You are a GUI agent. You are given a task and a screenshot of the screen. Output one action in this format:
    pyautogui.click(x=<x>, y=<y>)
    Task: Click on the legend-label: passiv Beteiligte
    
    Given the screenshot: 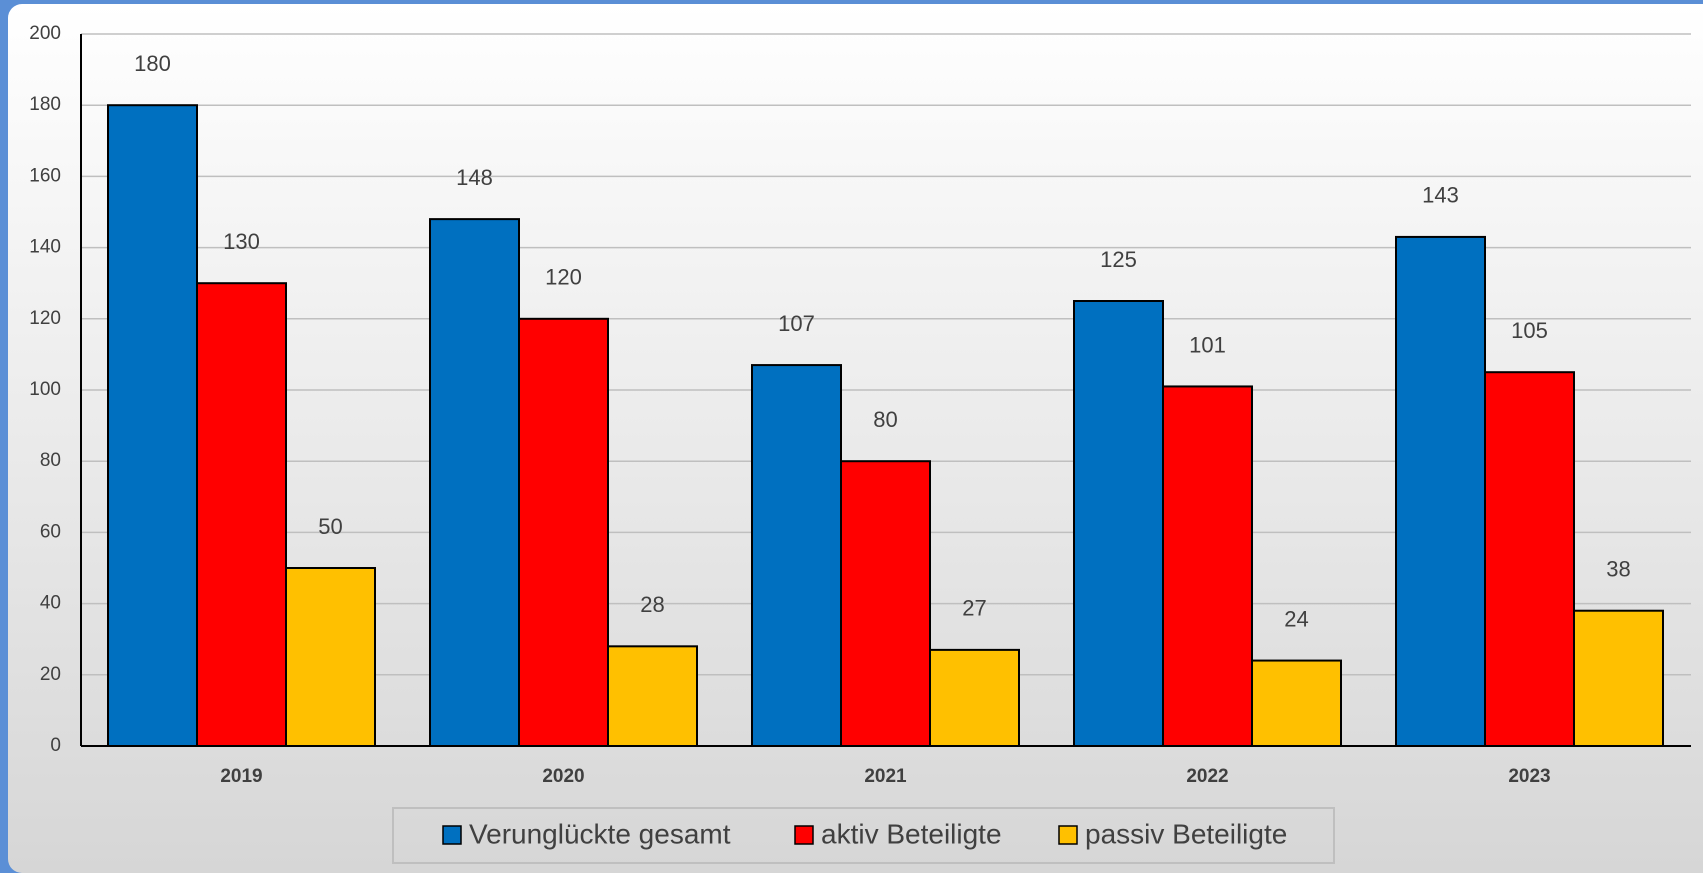 What is the action you would take?
    pyautogui.click(x=1186, y=833)
    